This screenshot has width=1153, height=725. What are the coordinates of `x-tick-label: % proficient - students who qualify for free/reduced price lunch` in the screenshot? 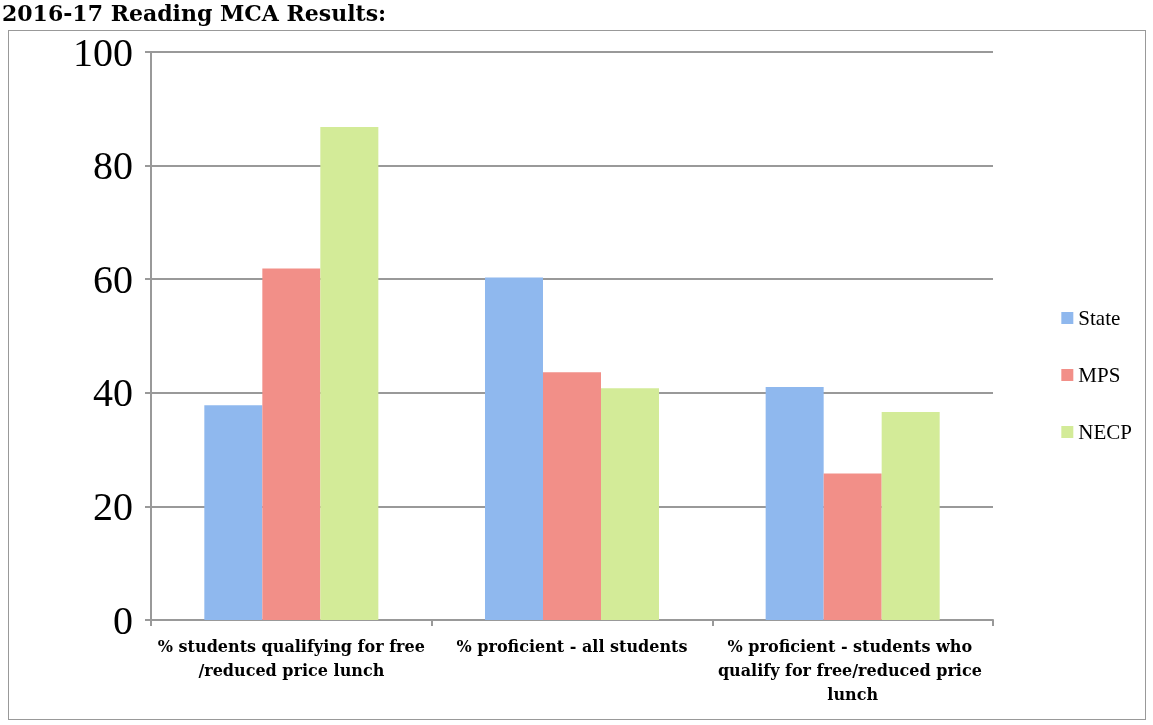 It's located at (852, 670).